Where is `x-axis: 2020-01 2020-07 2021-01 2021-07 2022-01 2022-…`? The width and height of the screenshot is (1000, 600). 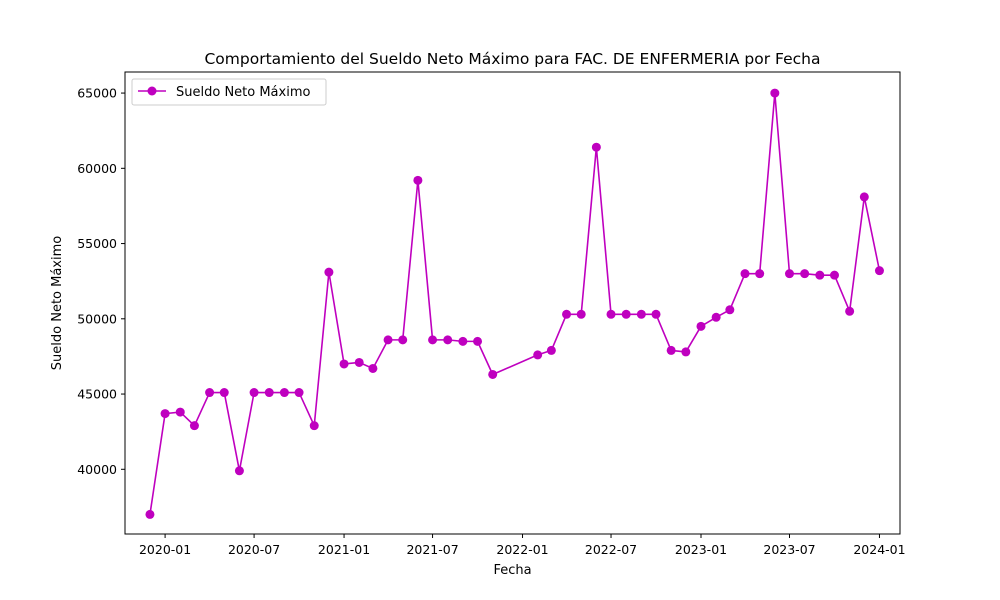
x-axis: 2020-01 2020-07 2021-01 2021-07 2022-01 2022-… is located at coordinates (522, 545).